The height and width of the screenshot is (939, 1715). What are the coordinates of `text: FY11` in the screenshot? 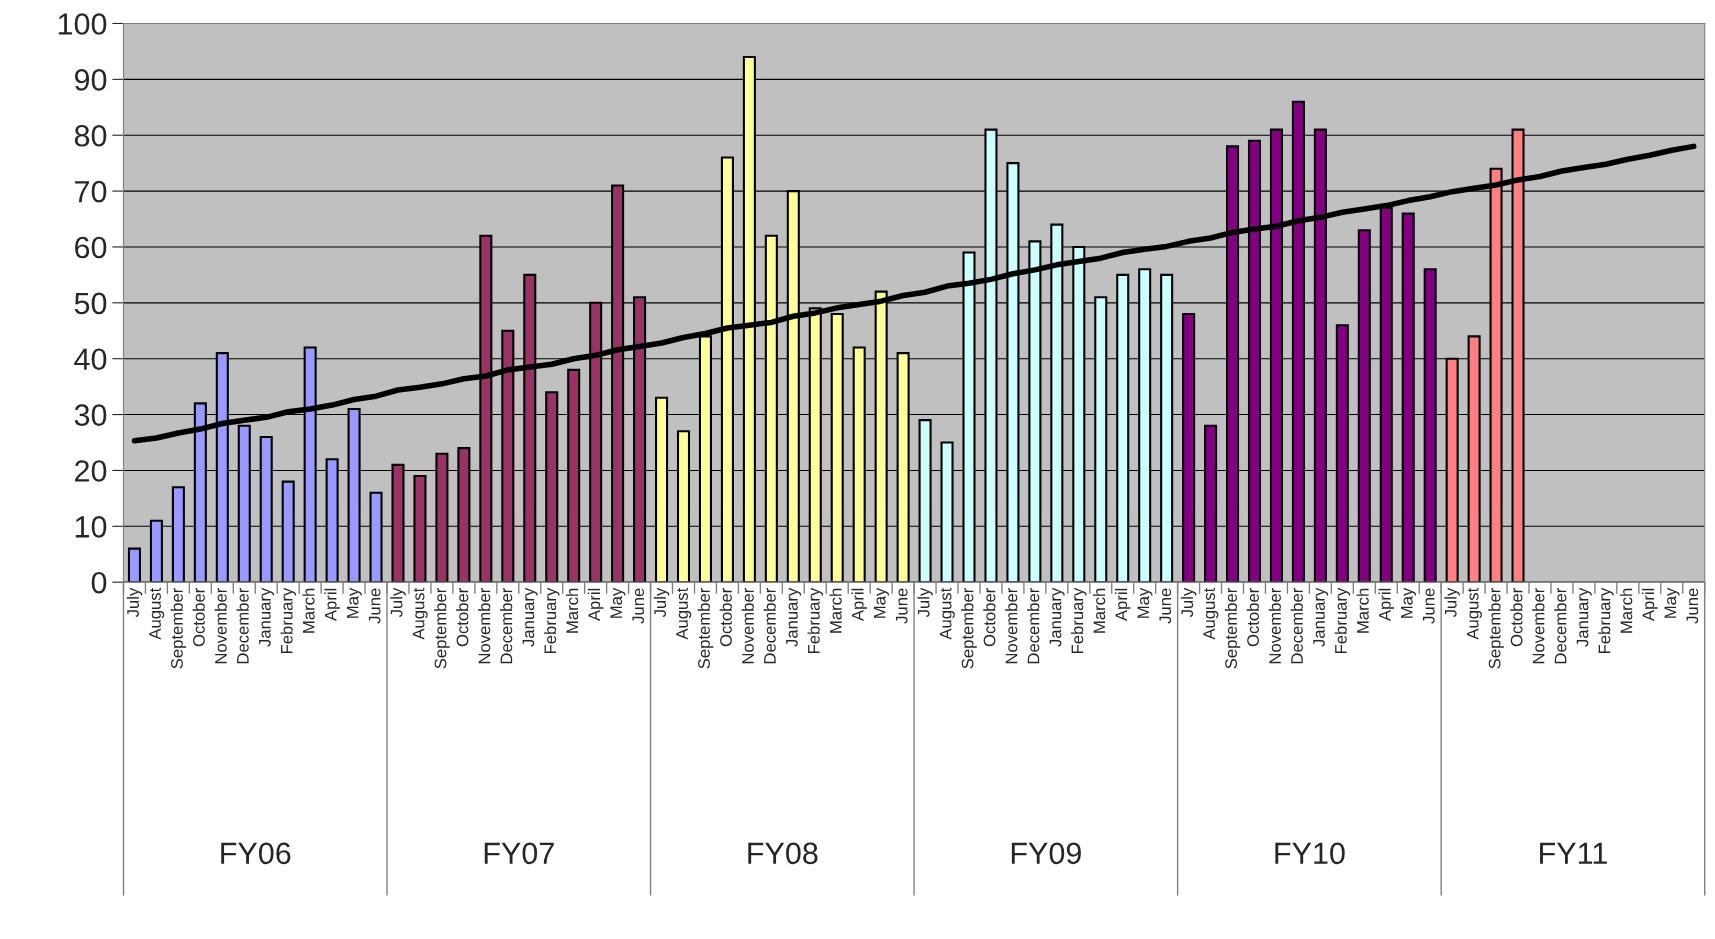 It's located at (1573, 853).